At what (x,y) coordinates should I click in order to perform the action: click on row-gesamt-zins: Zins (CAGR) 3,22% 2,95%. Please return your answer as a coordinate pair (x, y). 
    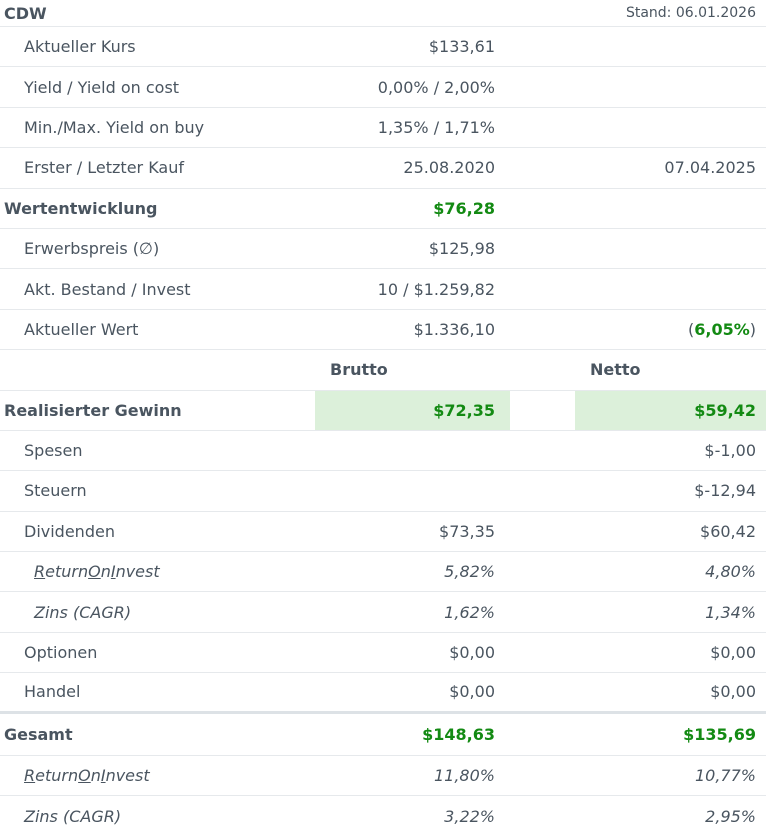
    Looking at the image, I should click on (383, 816).